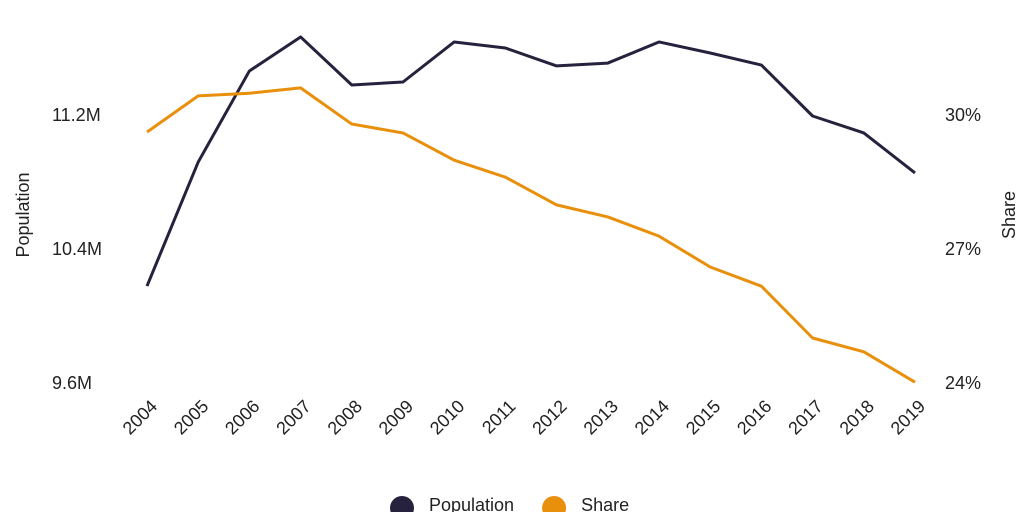 The image size is (1024, 512). What do you see at coordinates (396, 417) in the screenshot?
I see `x-tick-label: 2009` at bounding box center [396, 417].